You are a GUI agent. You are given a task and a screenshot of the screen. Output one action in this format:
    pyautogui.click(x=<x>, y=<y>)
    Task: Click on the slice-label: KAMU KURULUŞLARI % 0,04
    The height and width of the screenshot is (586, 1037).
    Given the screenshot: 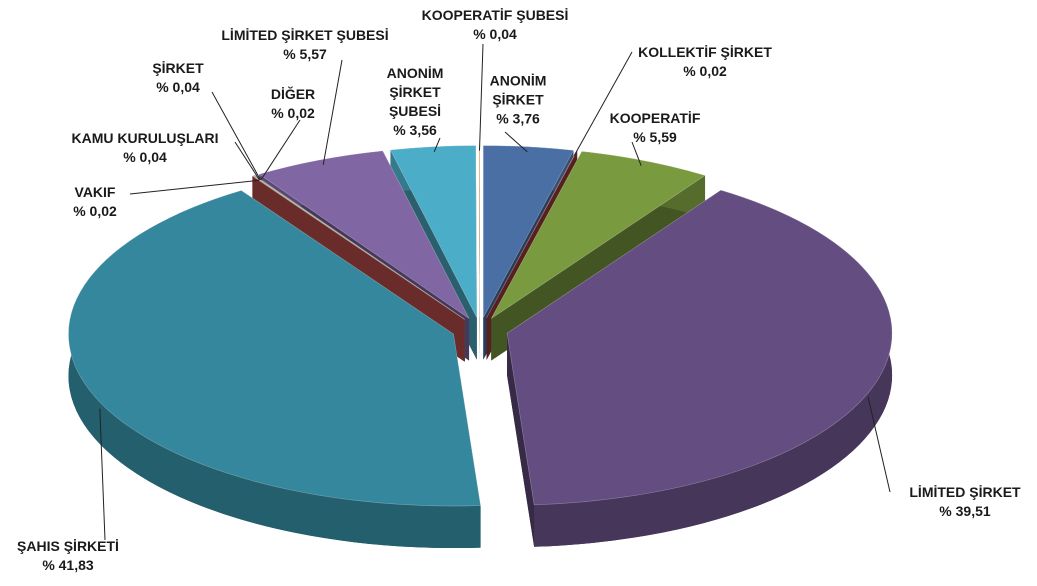 What is the action you would take?
    pyautogui.click(x=145, y=148)
    